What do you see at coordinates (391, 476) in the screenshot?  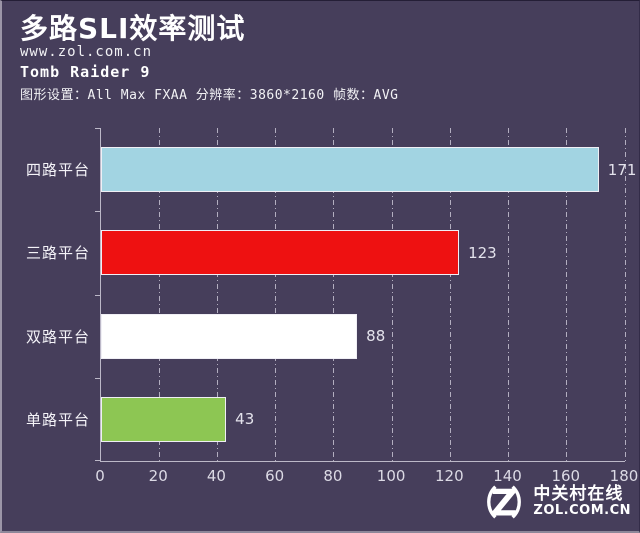 I see `x-tick-label-100: 100` at bounding box center [391, 476].